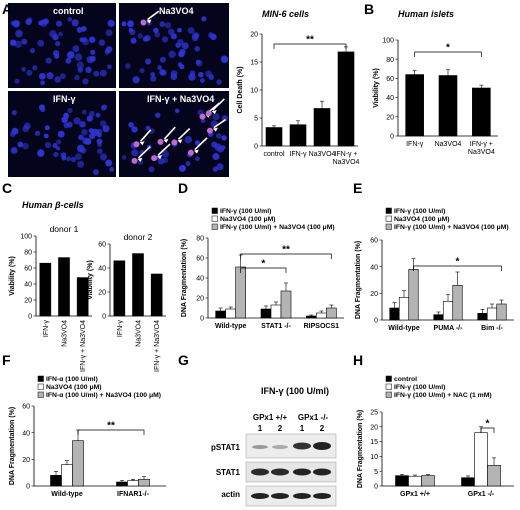  I want to click on panel-label-d: D, so click(183, 188).